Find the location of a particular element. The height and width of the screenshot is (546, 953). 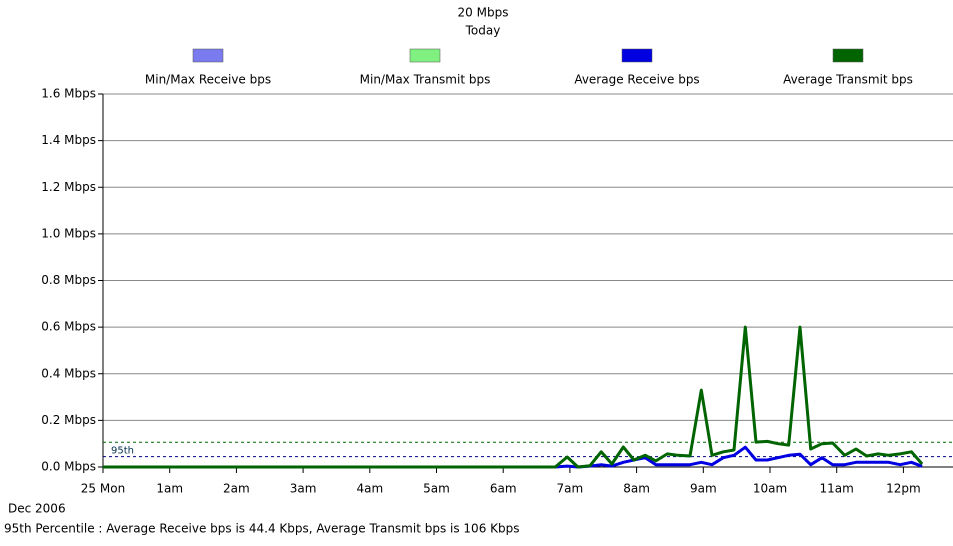

percentile-label: 95th is located at coordinates (122, 450).